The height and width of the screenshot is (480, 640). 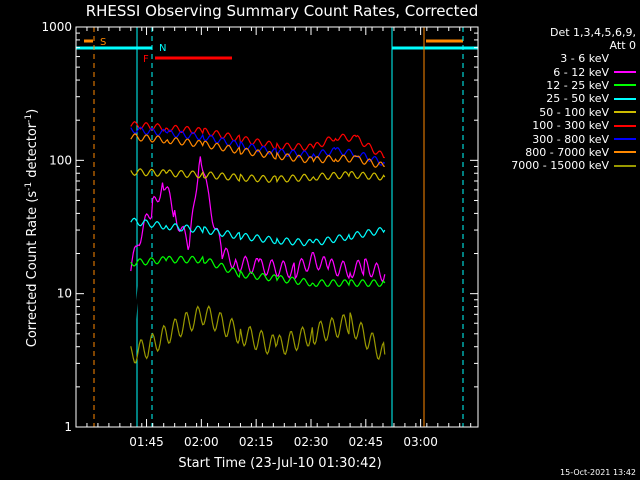 I want to click on x-tick-label: 02:00, so click(x=201, y=442).